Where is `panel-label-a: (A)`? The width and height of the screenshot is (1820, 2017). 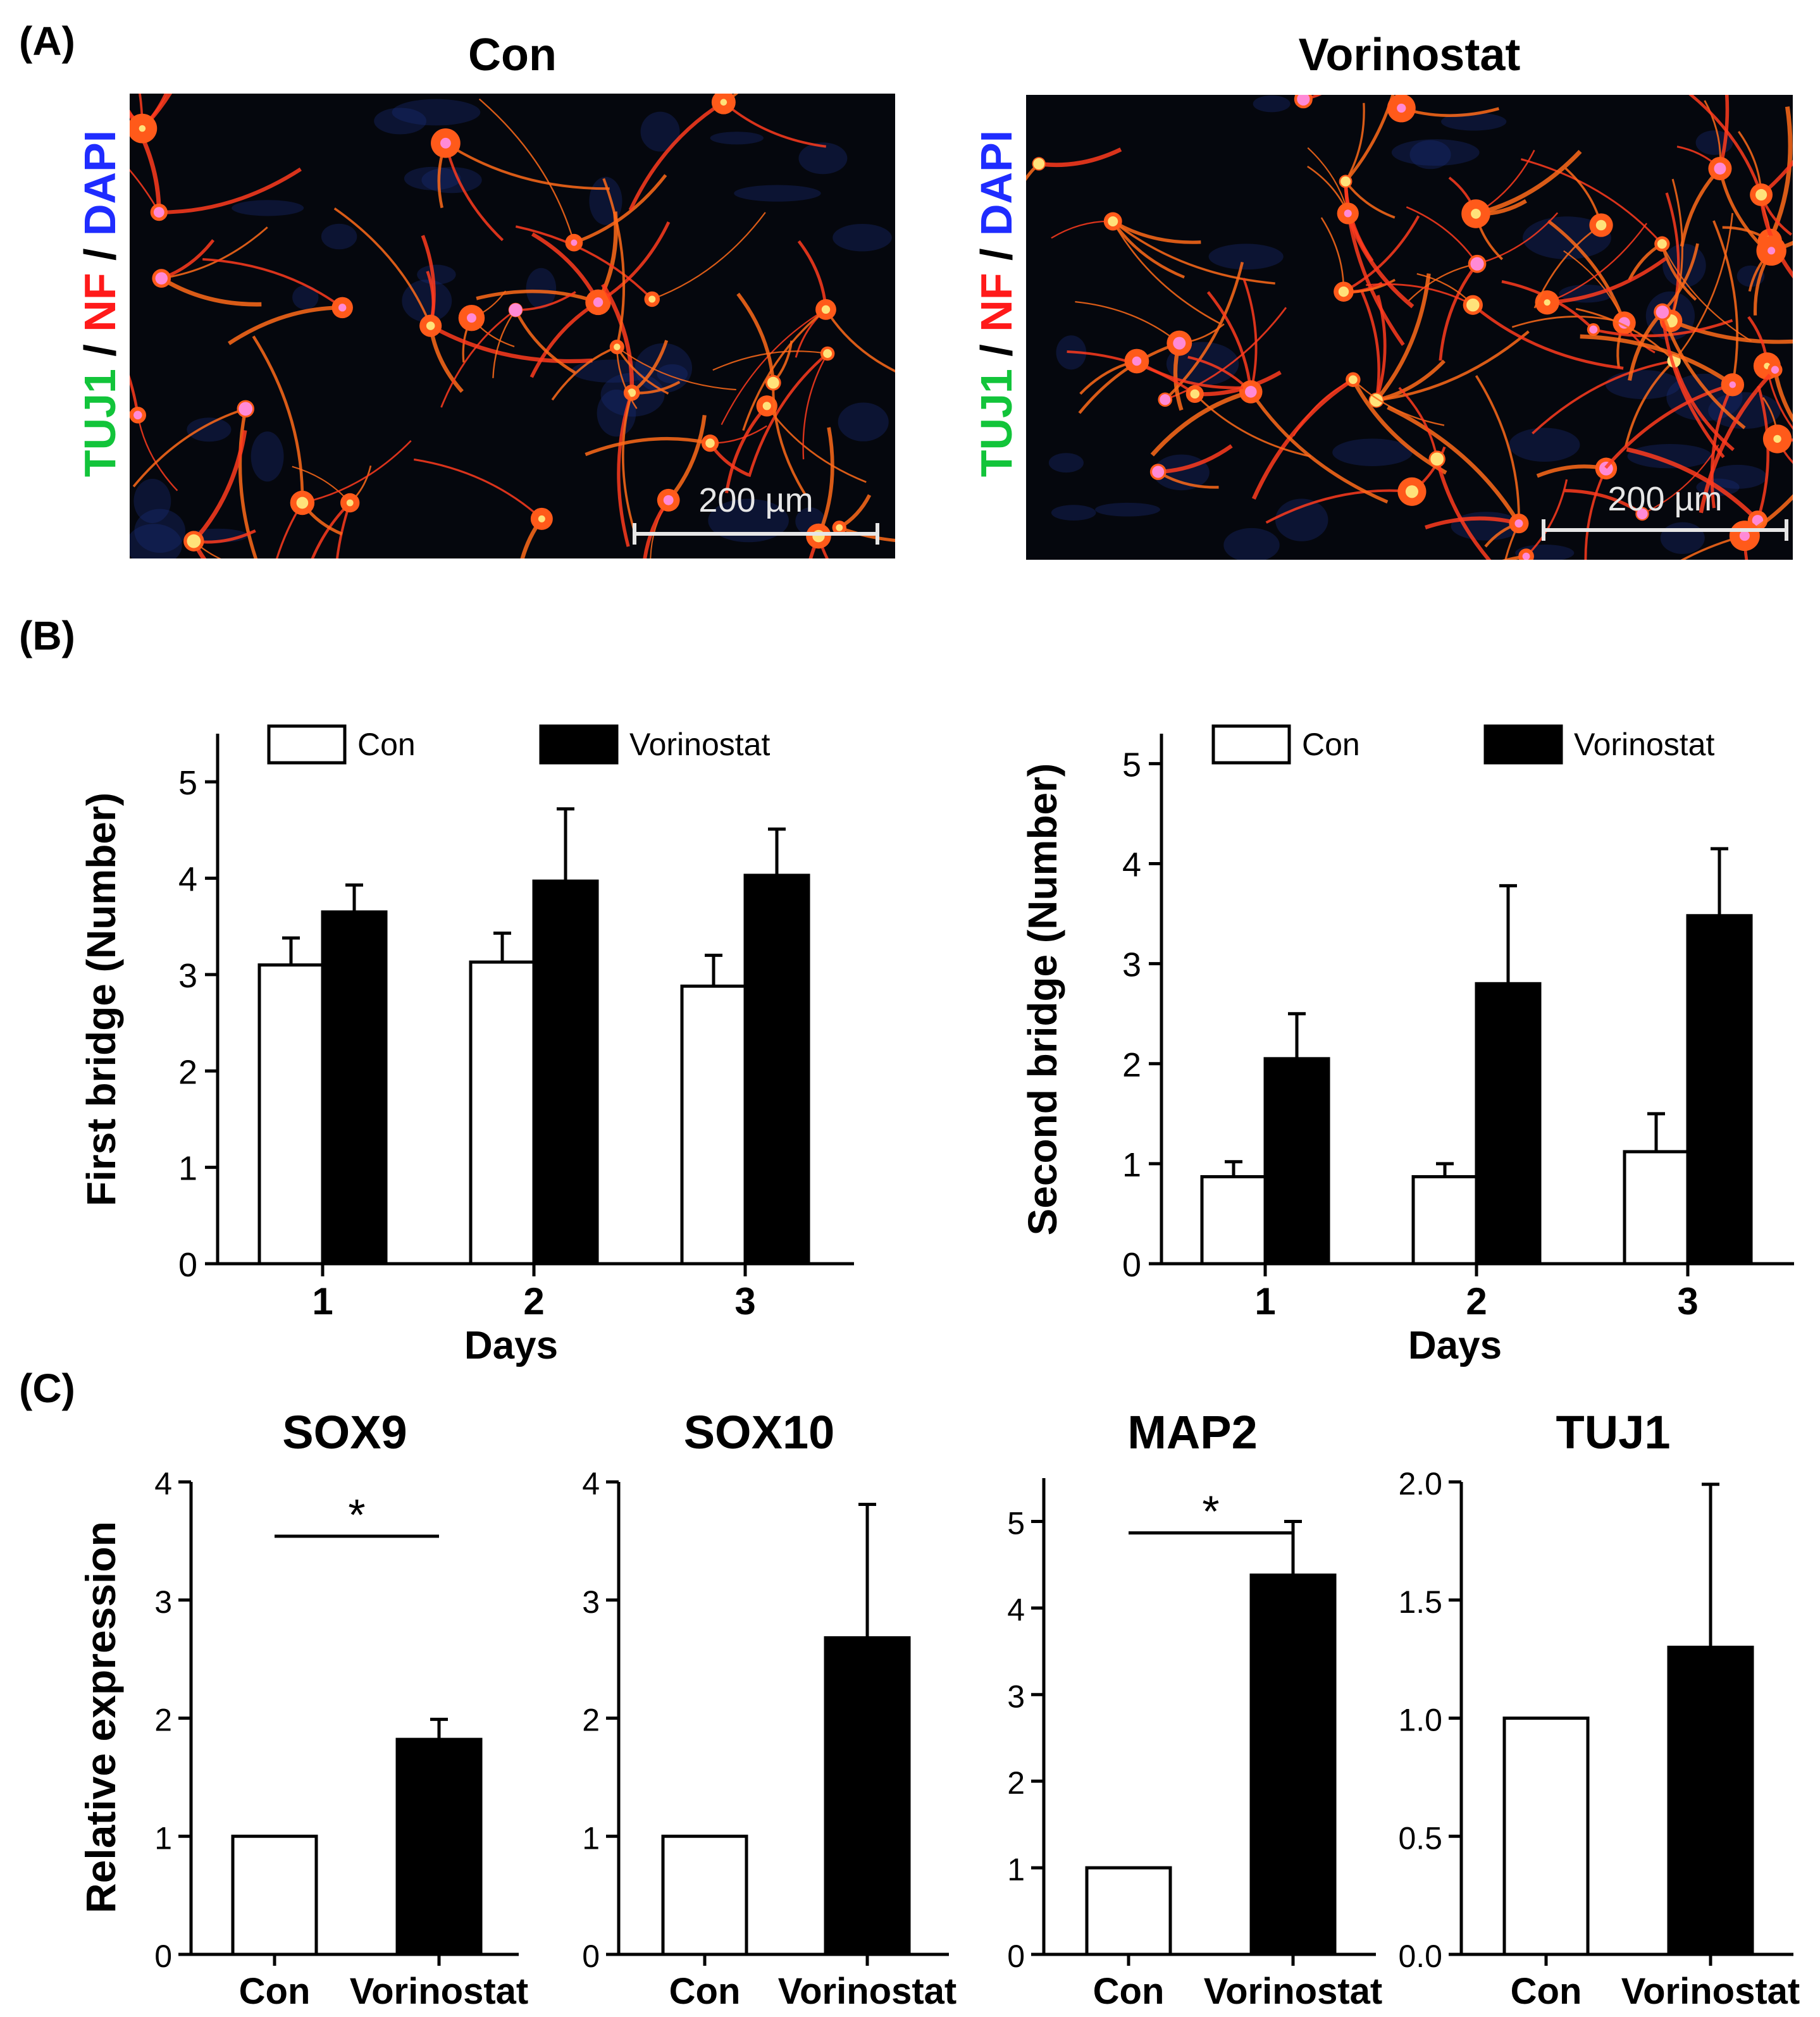
panel-label-a: (A) is located at coordinates (47, 41).